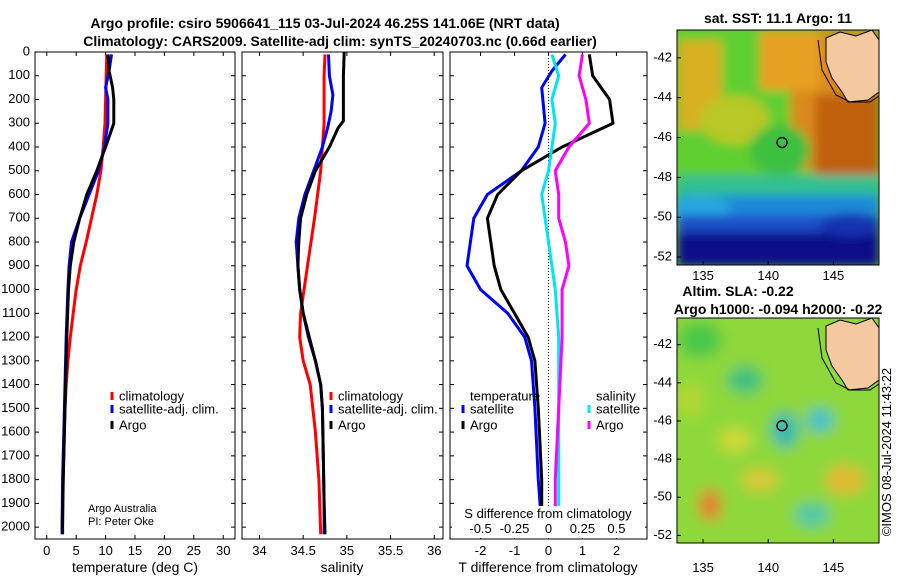  I want to click on sla-map-frame, so click(778, 430).